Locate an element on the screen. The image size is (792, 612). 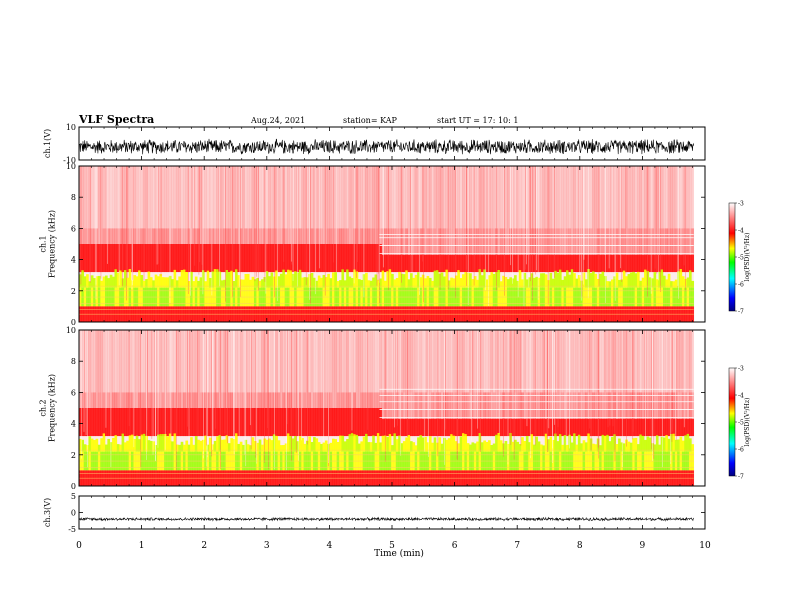
cb1-label: log(PSD)(V²/Hz) is located at coordinates (747, 257).